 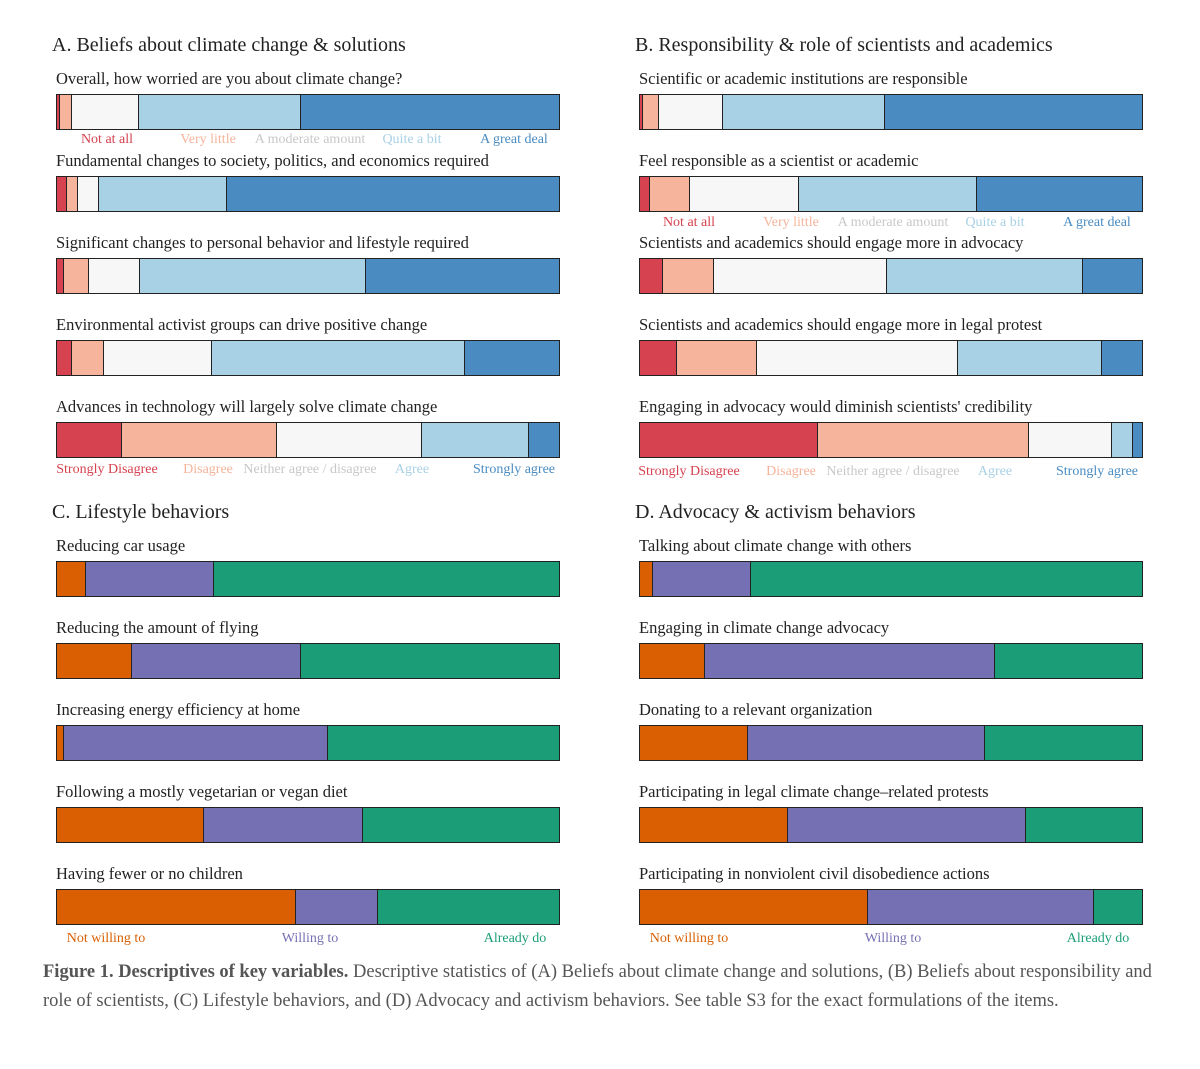 What do you see at coordinates (149, 873) in the screenshot?
I see `item-label: Having fewer or no children` at bounding box center [149, 873].